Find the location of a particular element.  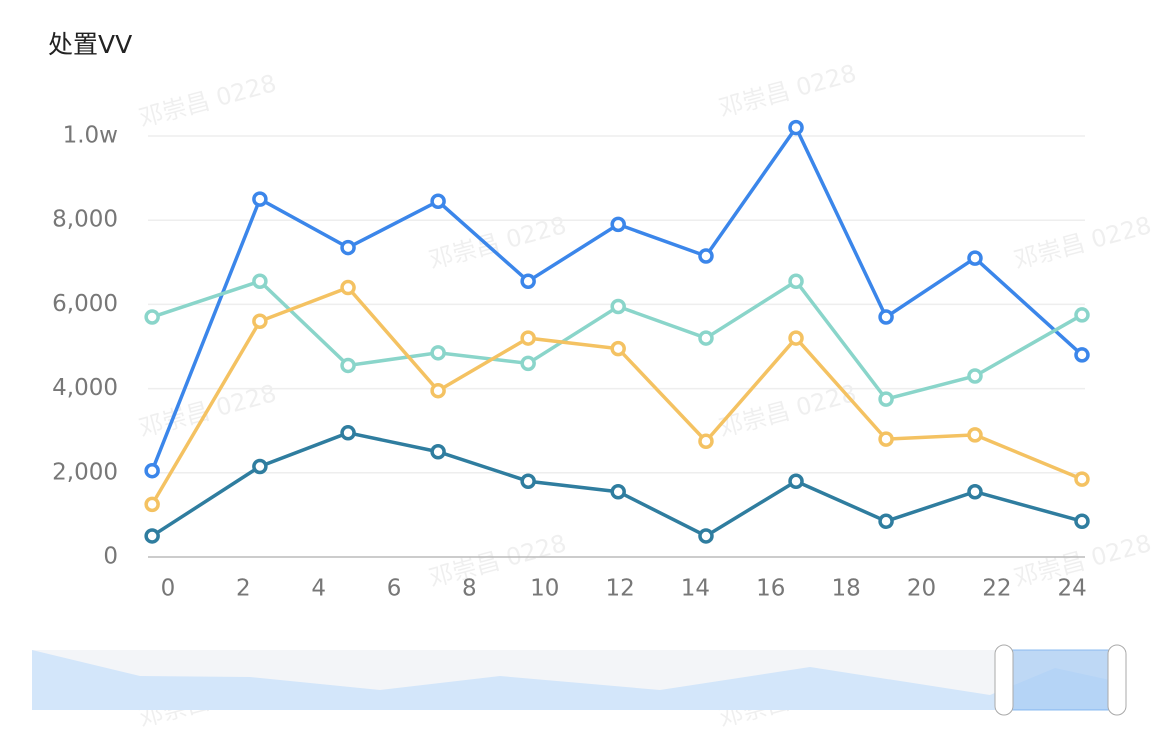

y-tick-label: 6,000 is located at coordinates (85, 304).